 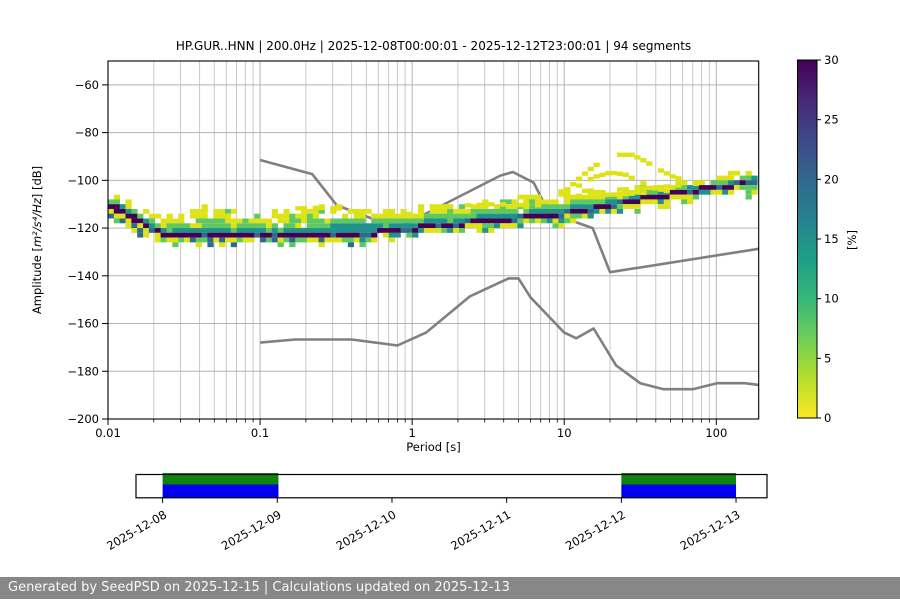 I want to click on y-axis-label-suffix: ] [dB], so click(x=37, y=182).